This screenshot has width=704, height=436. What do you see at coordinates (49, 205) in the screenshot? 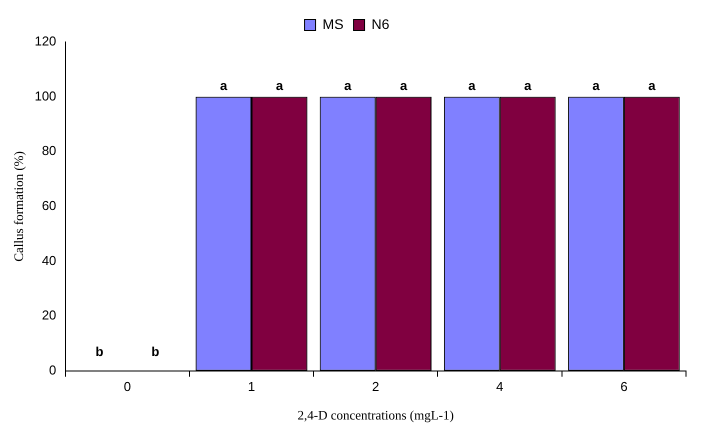
I see `y-tick-label: 60` at bounding box center [49, 205].